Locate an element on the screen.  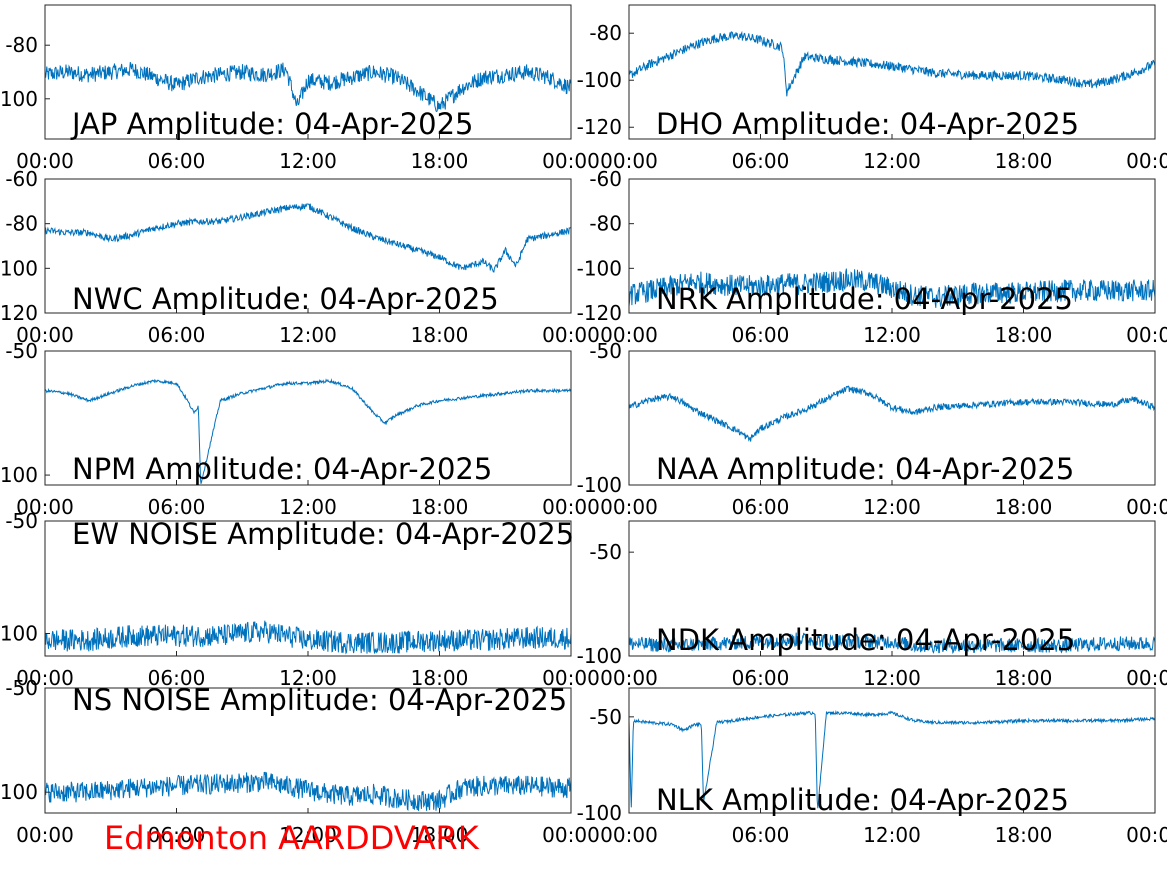
station-label: Edmonton AARDDVARK is located at coordinates (291, 838).